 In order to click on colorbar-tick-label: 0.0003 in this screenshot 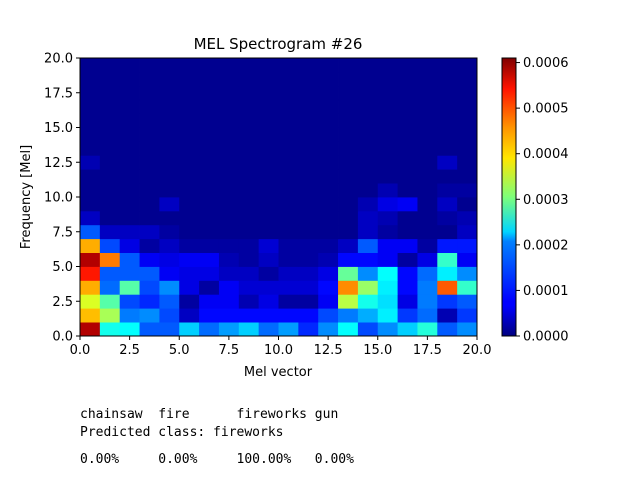, I will do `click(546, 200)`.